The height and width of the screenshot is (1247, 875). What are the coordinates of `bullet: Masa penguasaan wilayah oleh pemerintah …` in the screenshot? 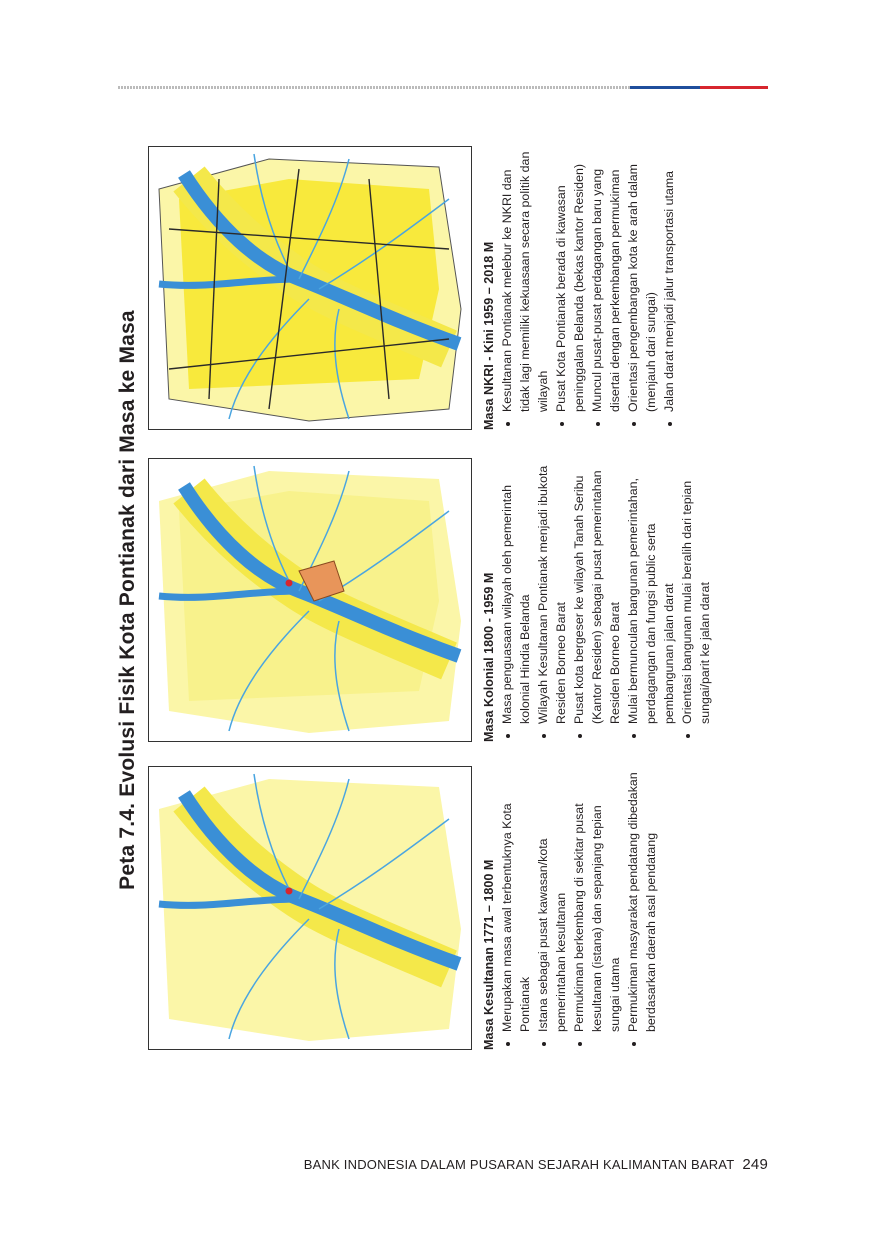 It's located at (516, 591).